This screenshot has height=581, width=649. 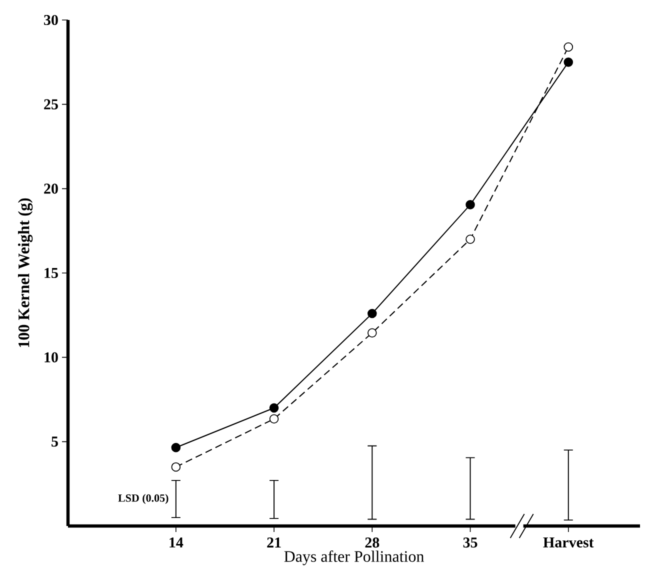 I want to click on x-tick-label: 35, so click(x=470, y=543).